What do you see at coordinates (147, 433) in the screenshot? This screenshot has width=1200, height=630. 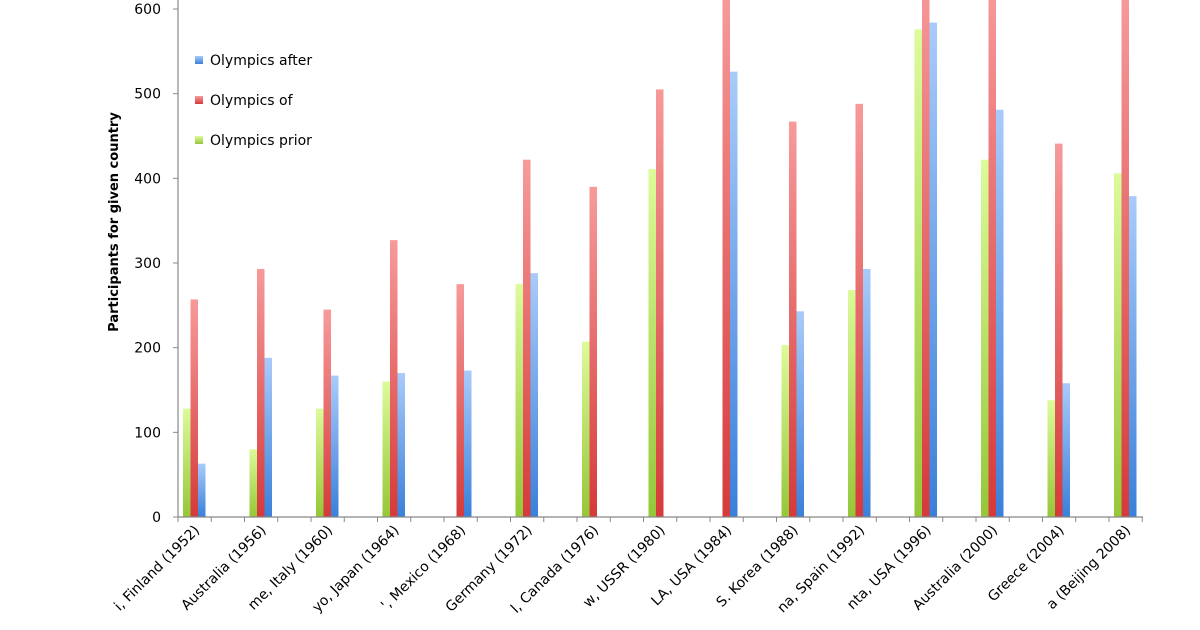 I see `y-tick-label: 100` at bounding box center [147, 433].